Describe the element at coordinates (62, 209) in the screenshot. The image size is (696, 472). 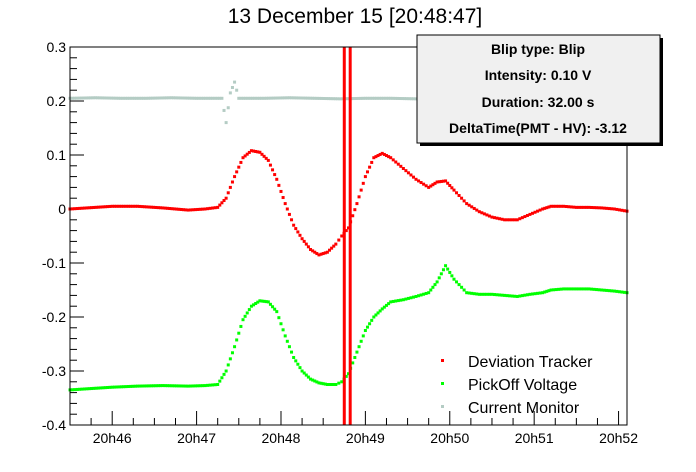
I see `y-tick-label: 0` at that location.